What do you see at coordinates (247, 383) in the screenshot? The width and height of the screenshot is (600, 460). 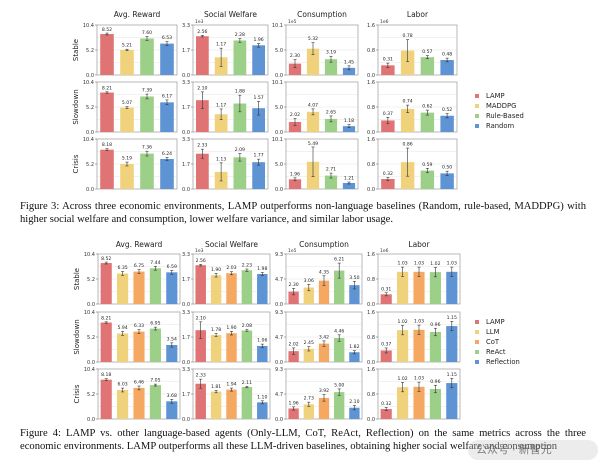 I see `data-label: 2.11` at bounding box center [247, 383].